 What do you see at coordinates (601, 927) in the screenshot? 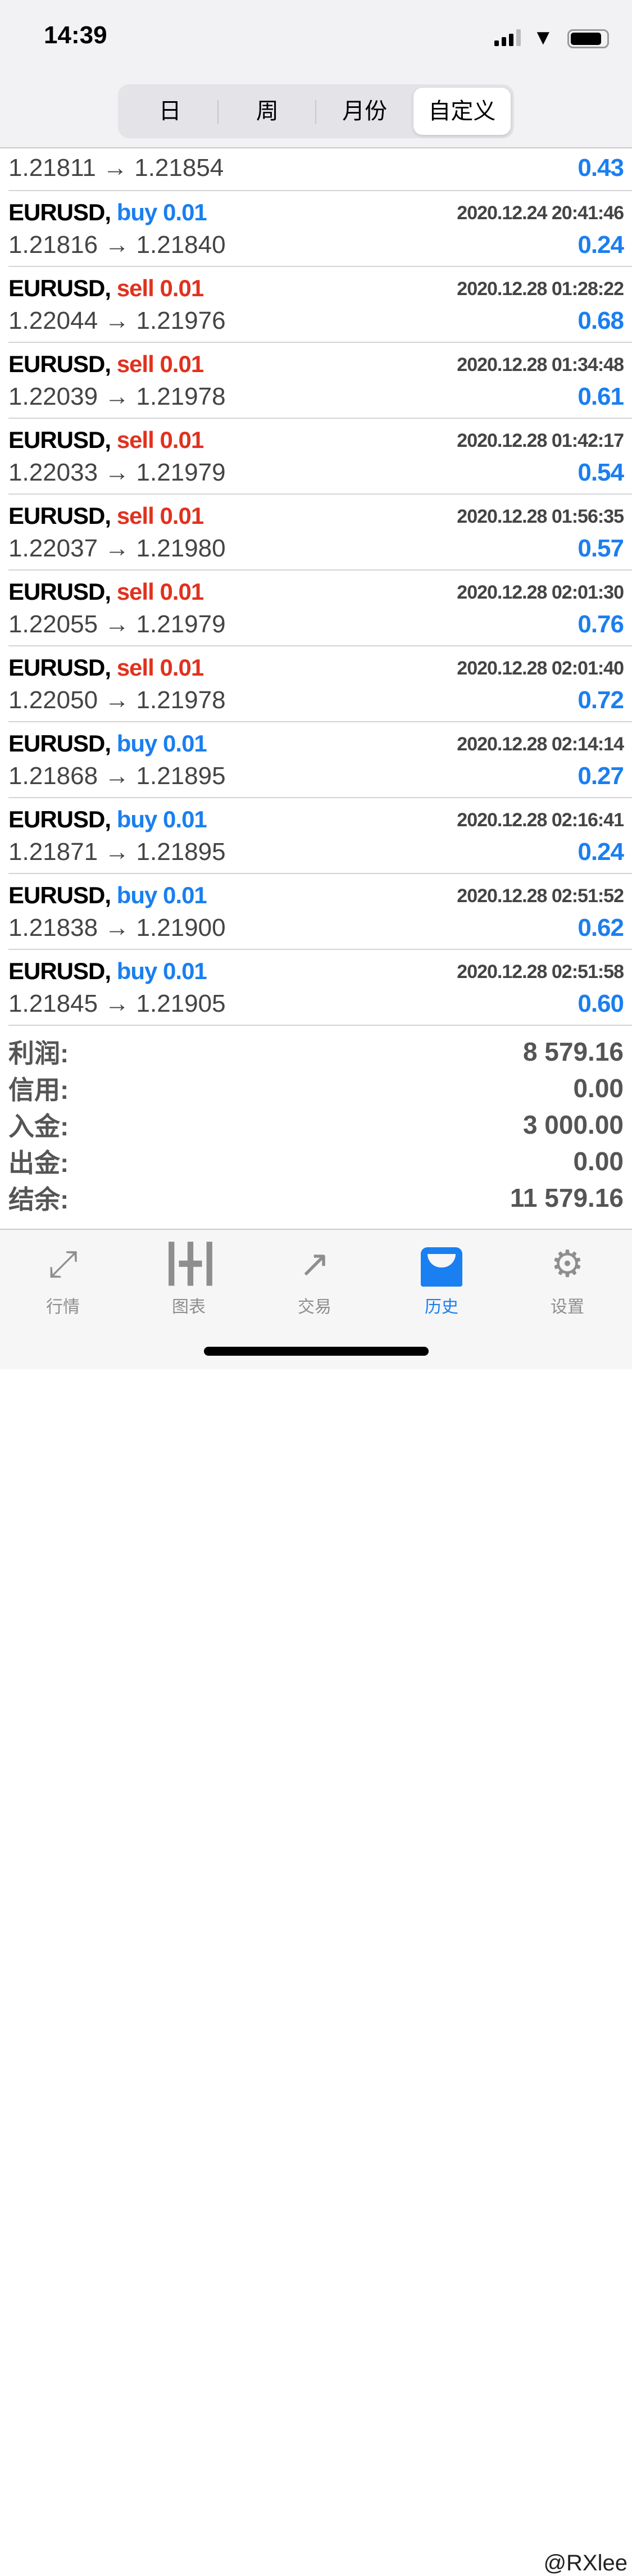
I see `profit-value: 0.62` at bounding box center [601, 927].